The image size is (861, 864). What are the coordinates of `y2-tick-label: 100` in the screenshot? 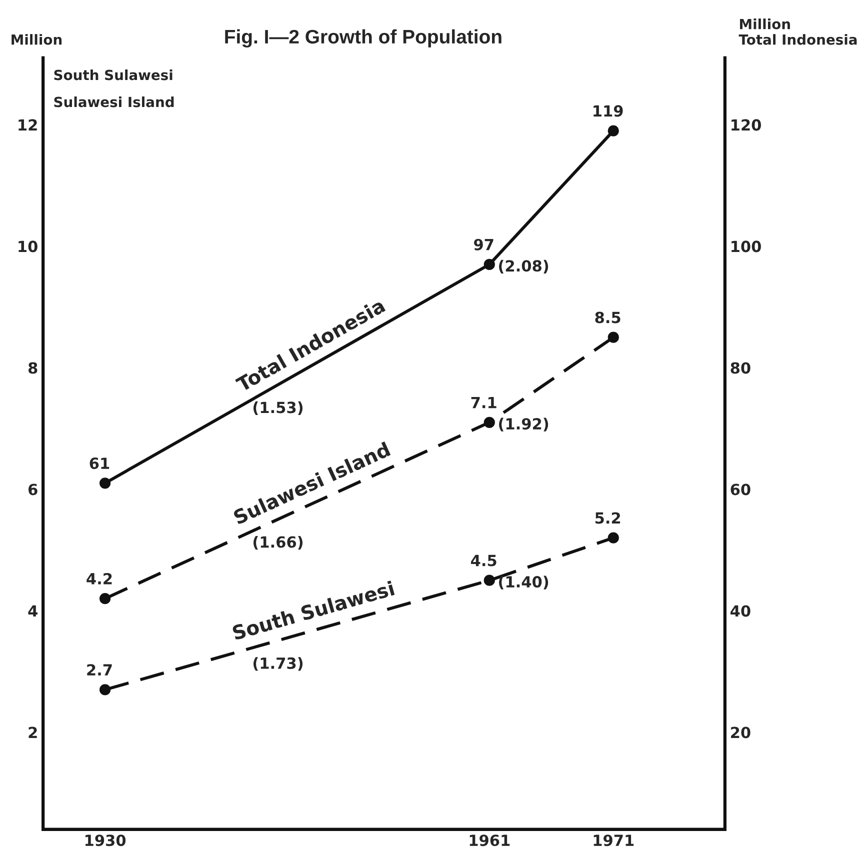 It's located at (746, 246).